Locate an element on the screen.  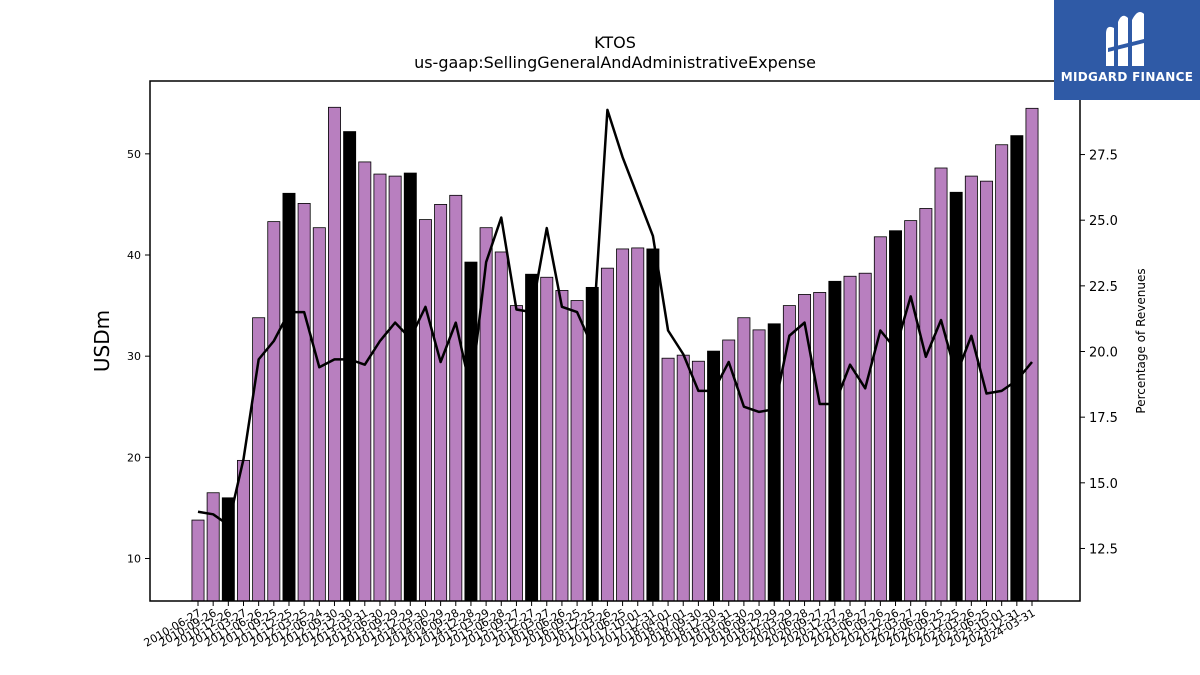
y-tick-label: 50 is located at coordinates (134, 154).